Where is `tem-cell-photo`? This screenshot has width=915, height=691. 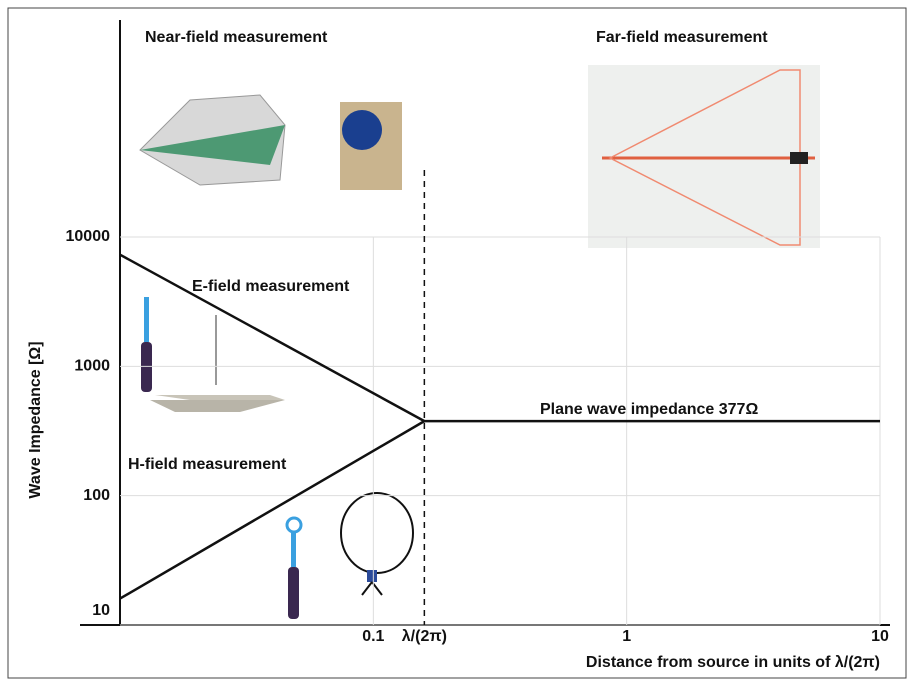
tem-cell-photo is located at coordinates (212, 140).